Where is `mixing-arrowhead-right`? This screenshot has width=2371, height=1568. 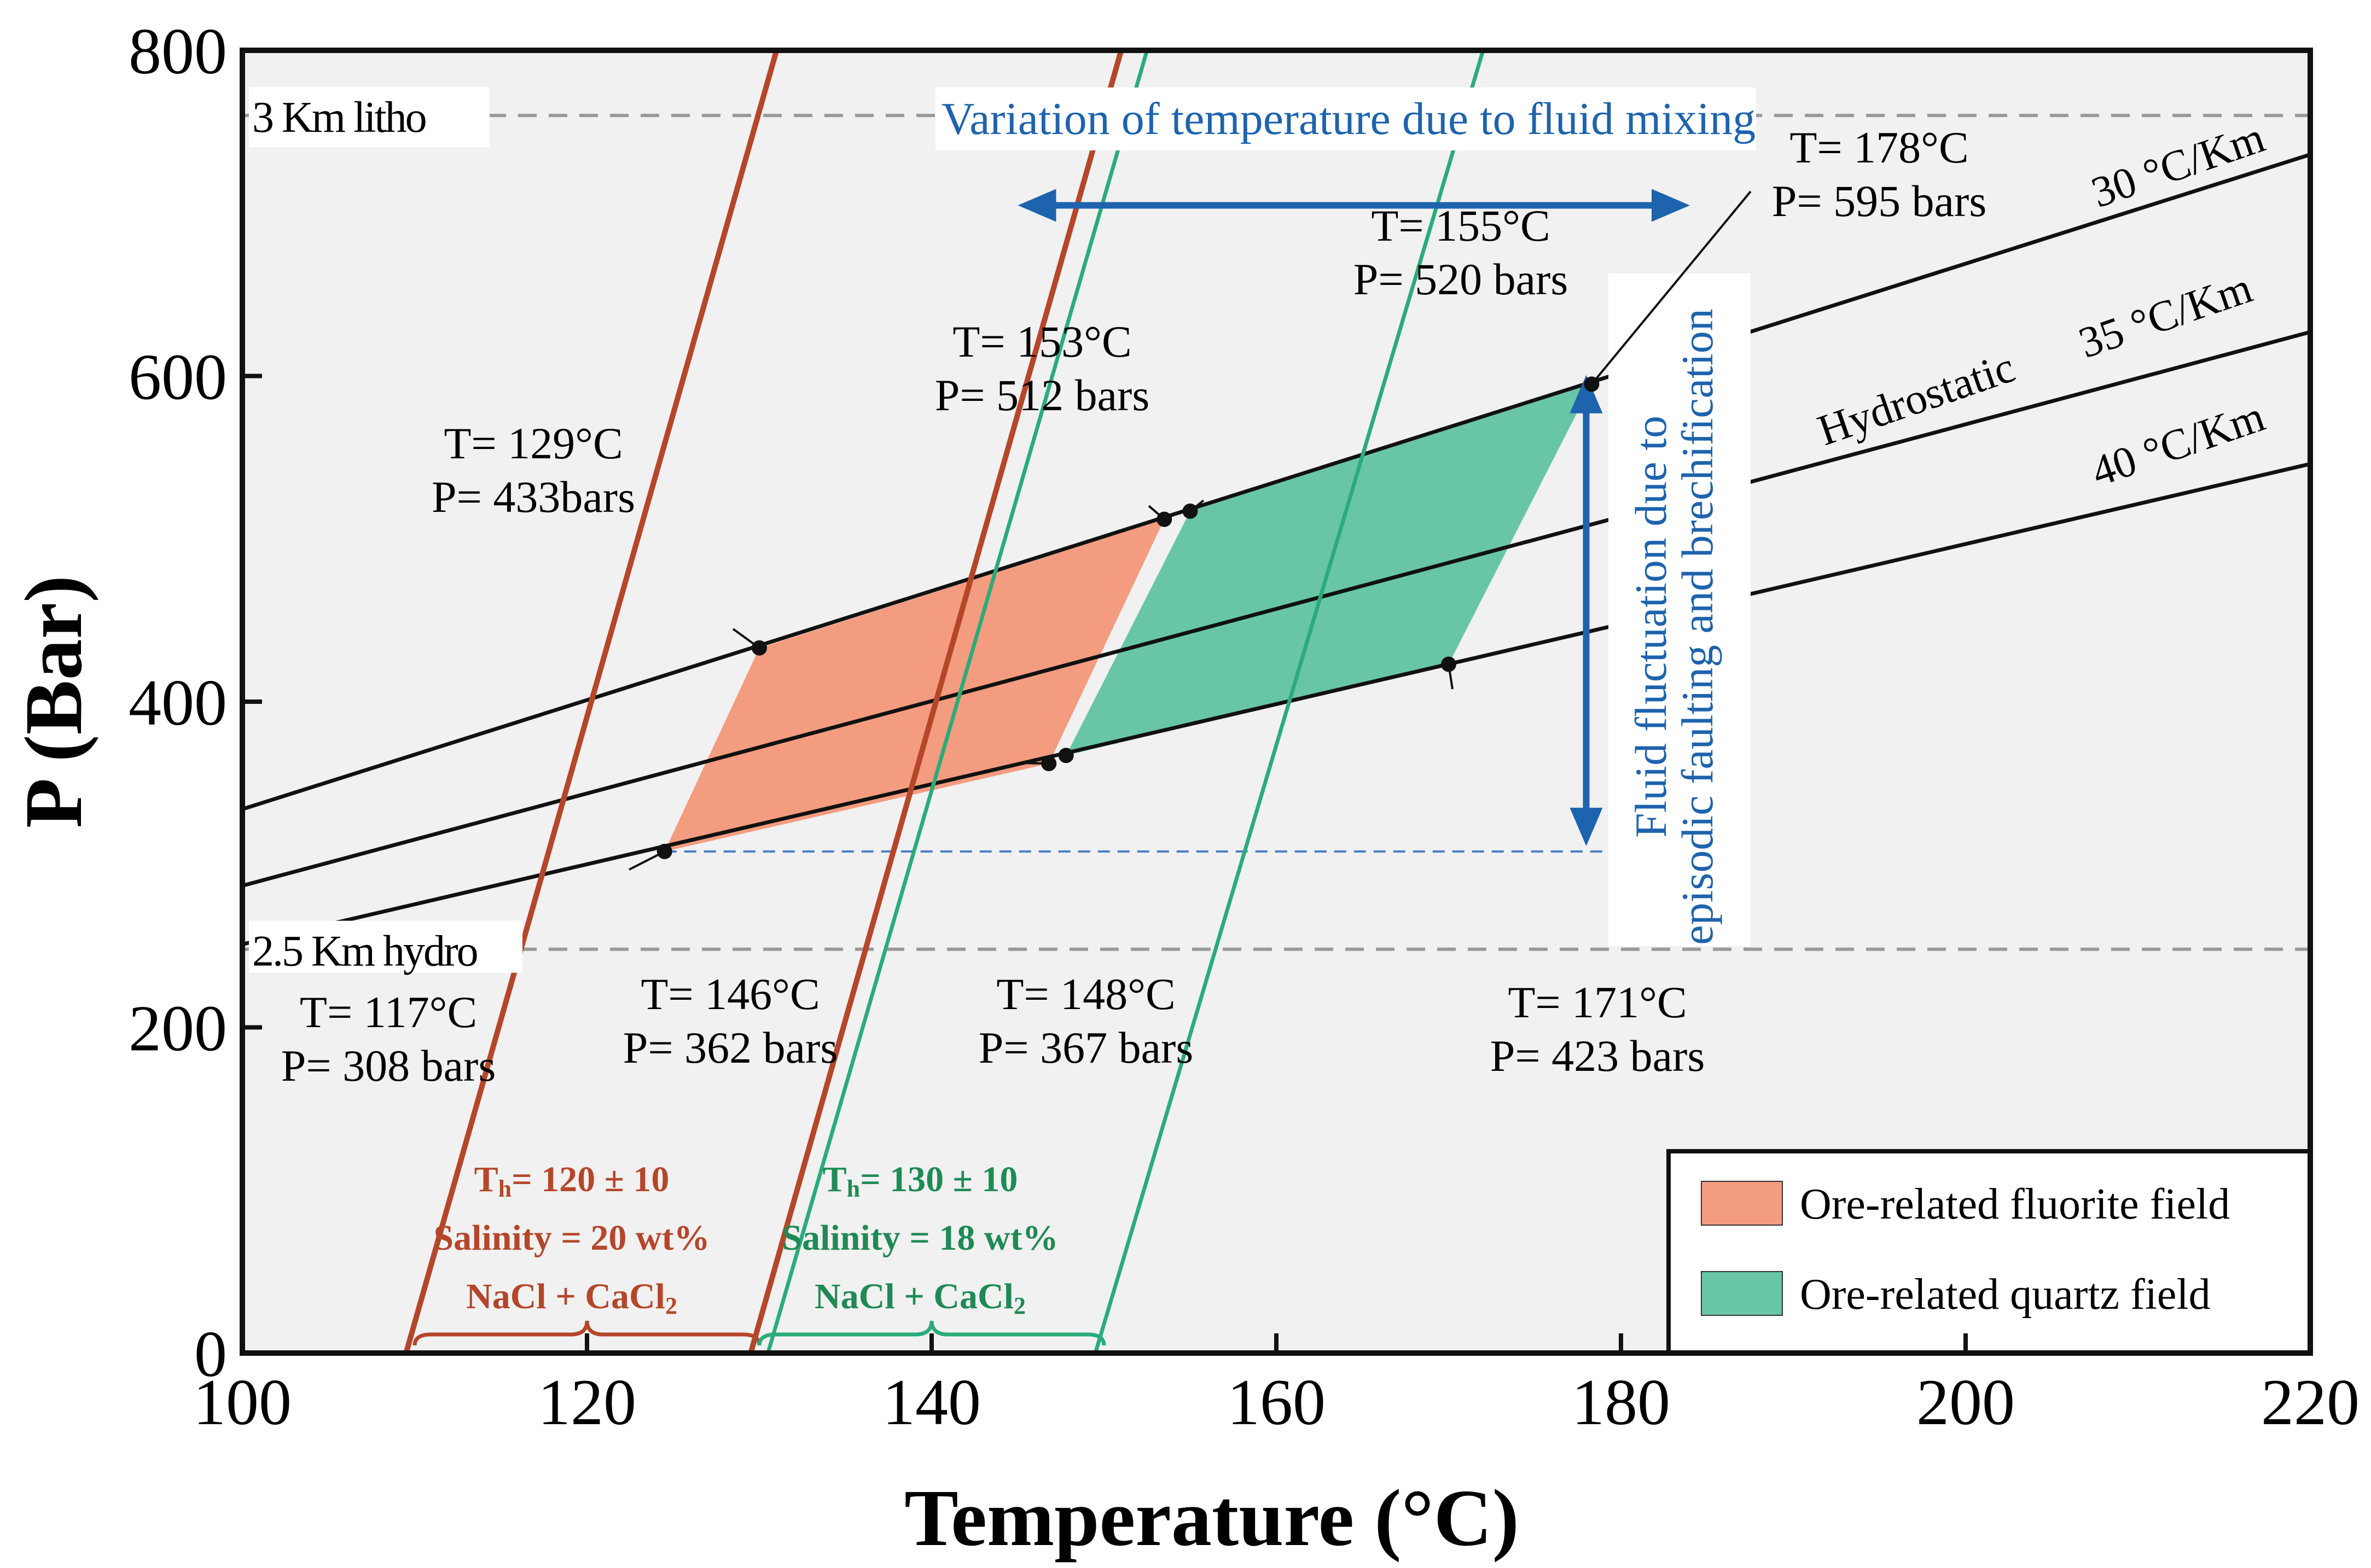 mixing-arrowhead-right is located at coordinates (1671, 205).